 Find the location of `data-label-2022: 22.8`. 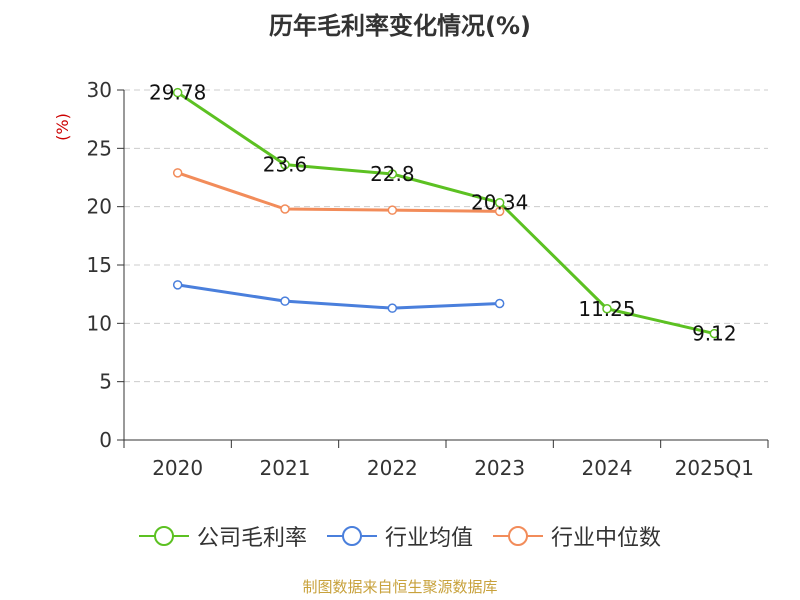

data-label-2022: 22.8 is located at coordinates (392, 174).